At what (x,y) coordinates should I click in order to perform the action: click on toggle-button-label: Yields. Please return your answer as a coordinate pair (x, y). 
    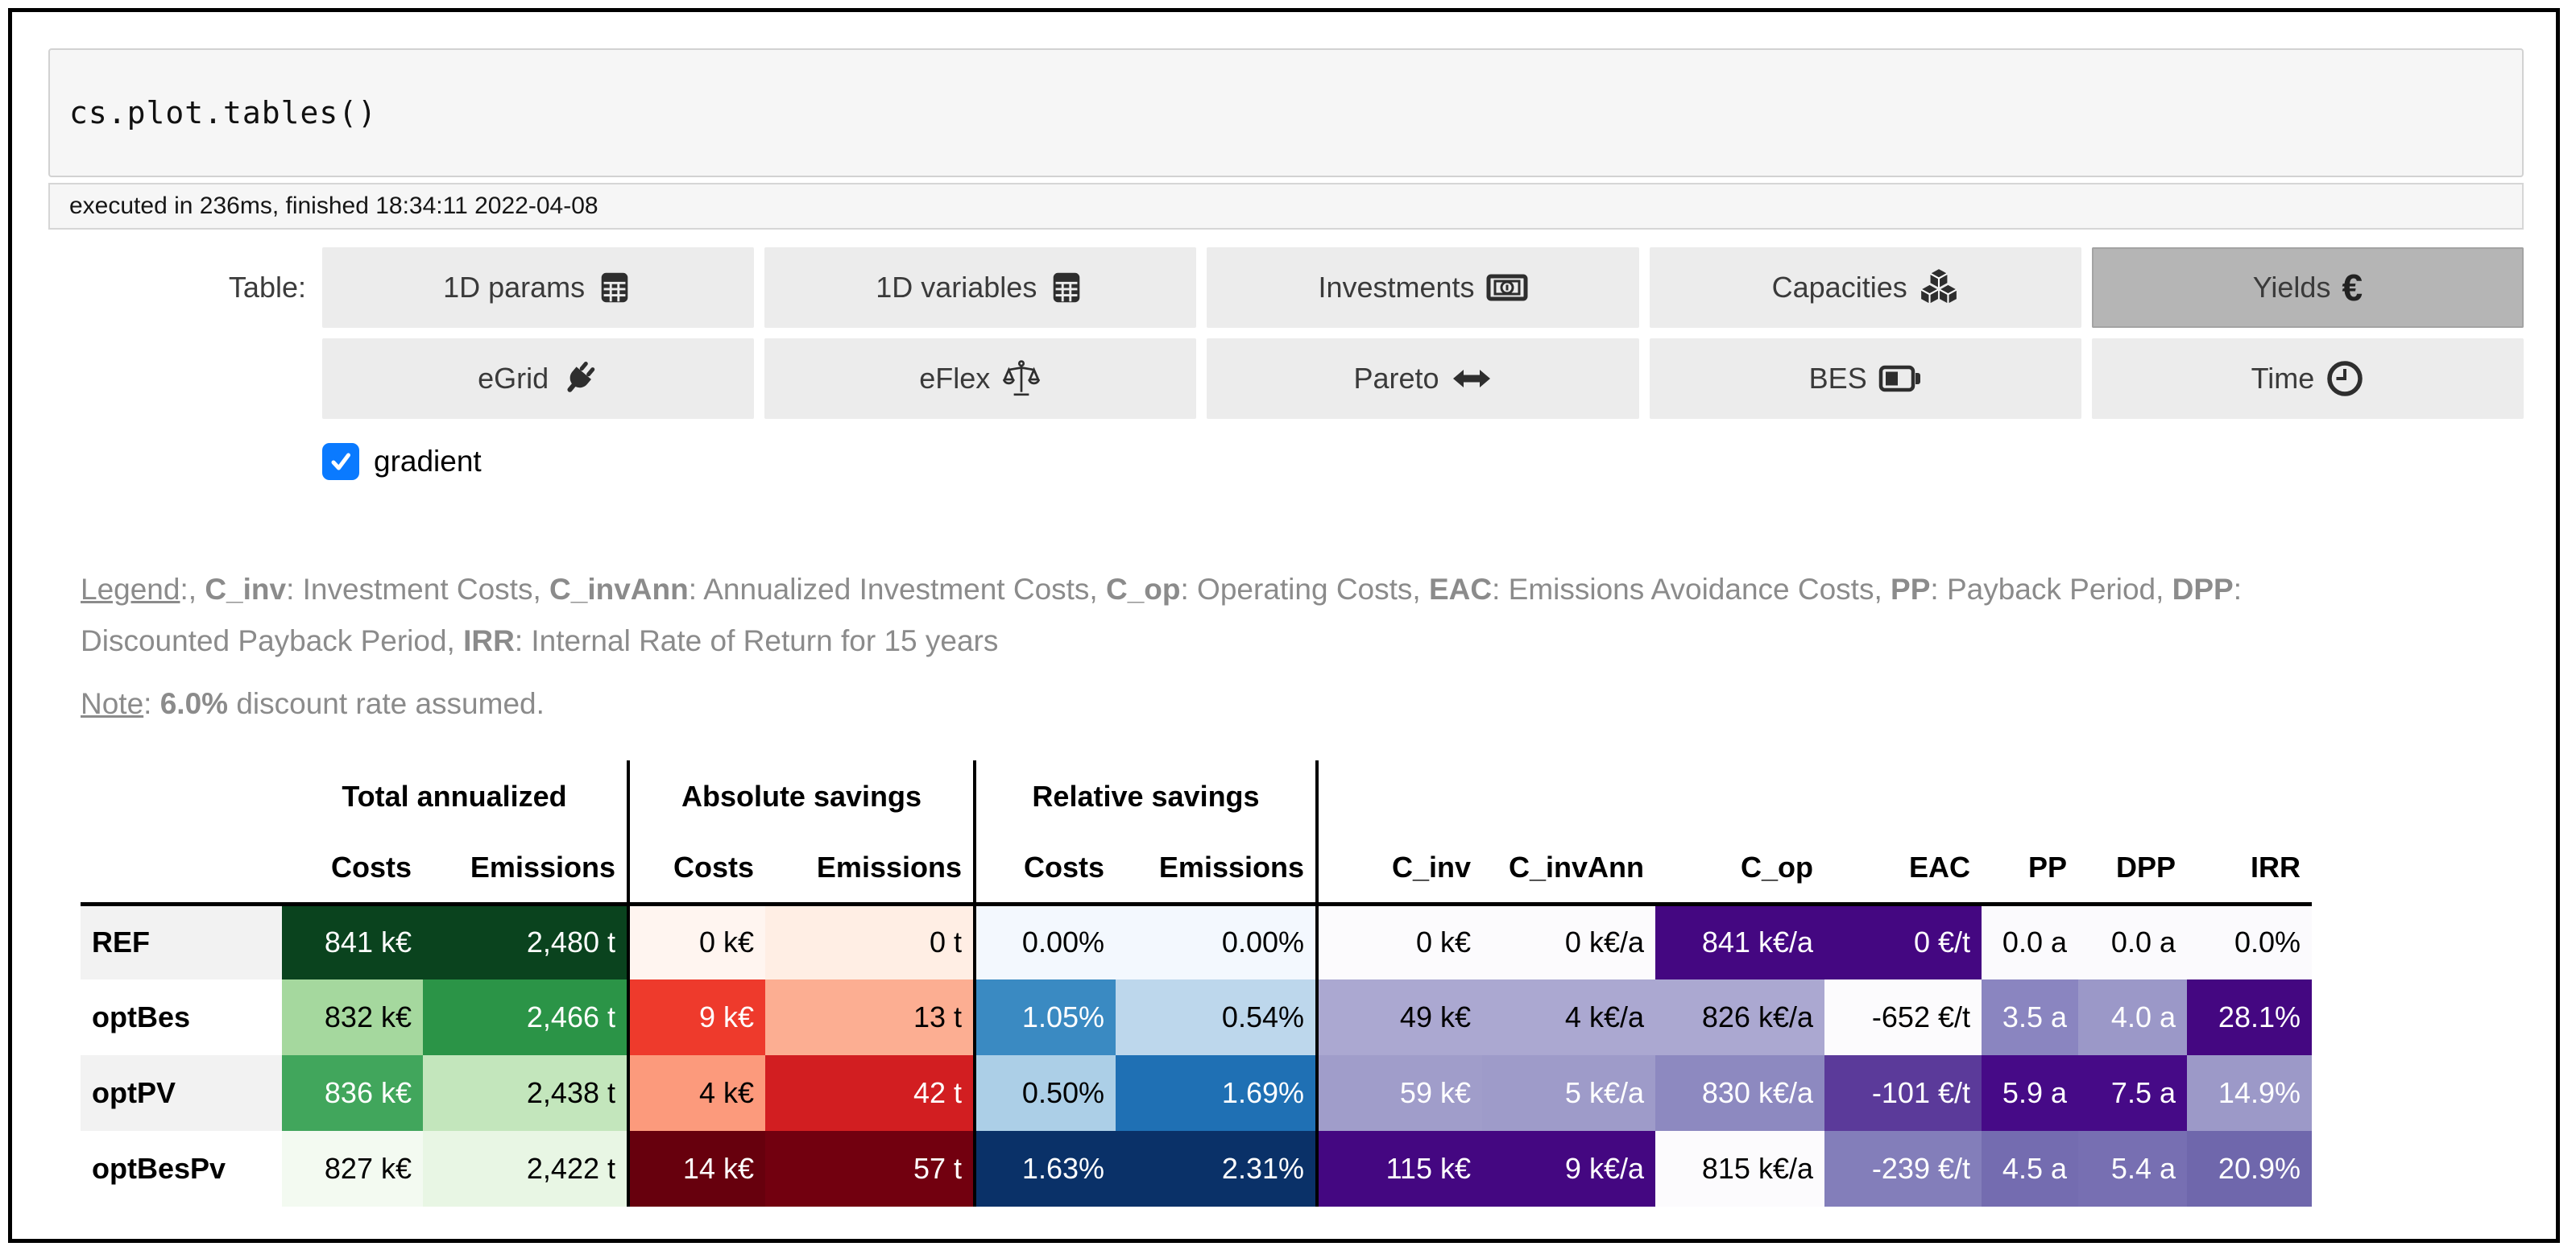
    Looking at the image, I should click on (2291, 287).